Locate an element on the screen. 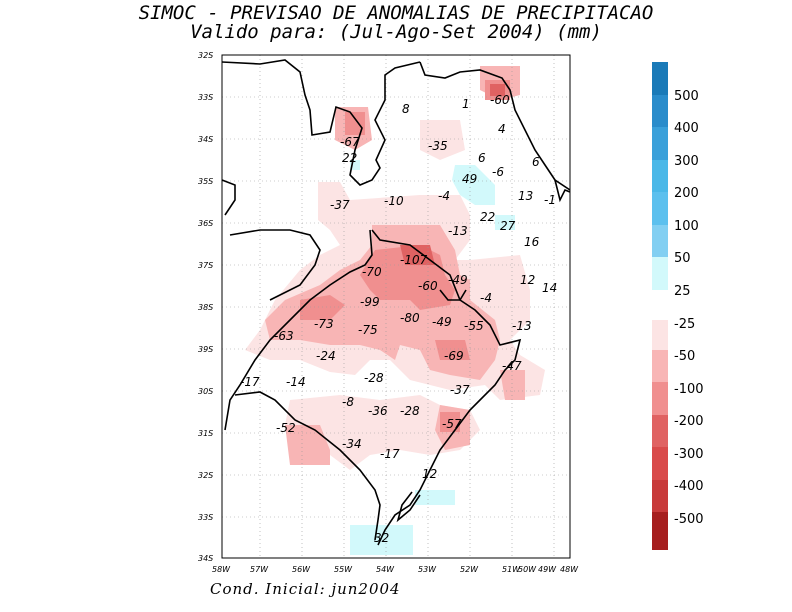  legend-negative: -25 -50 -100 -200 -300 -400 -500 is located at coordinates (678, 433).